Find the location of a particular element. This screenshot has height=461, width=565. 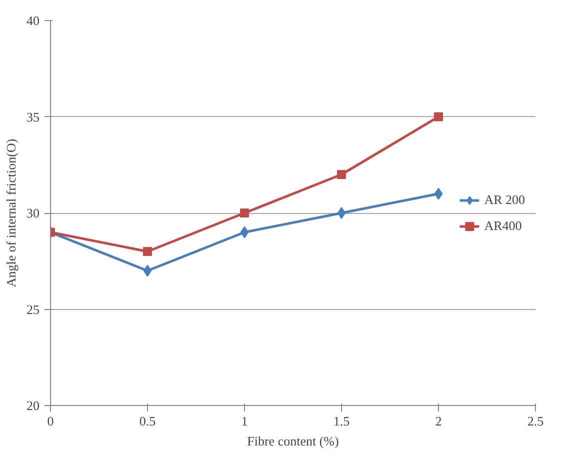

x-tick-label: 2.5 is located at coordinates (535, 421).